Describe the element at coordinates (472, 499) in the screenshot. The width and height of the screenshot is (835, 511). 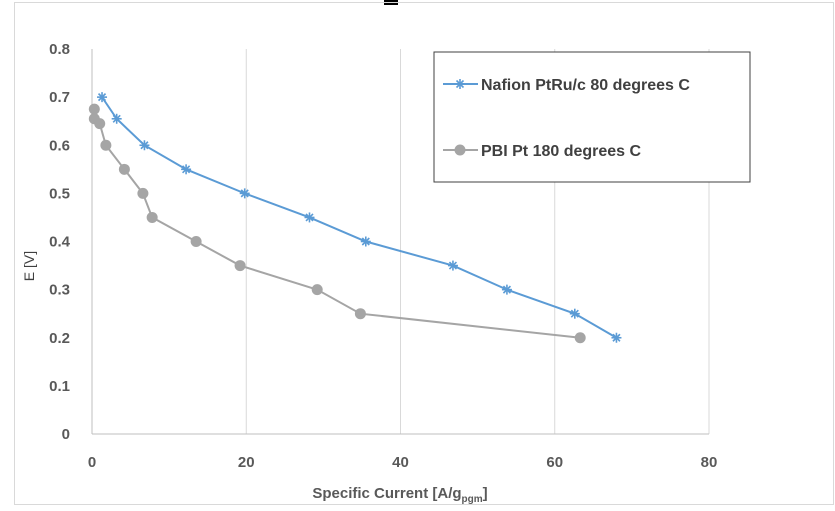
I see `x-axis-label-subscript: pgm` at that location.